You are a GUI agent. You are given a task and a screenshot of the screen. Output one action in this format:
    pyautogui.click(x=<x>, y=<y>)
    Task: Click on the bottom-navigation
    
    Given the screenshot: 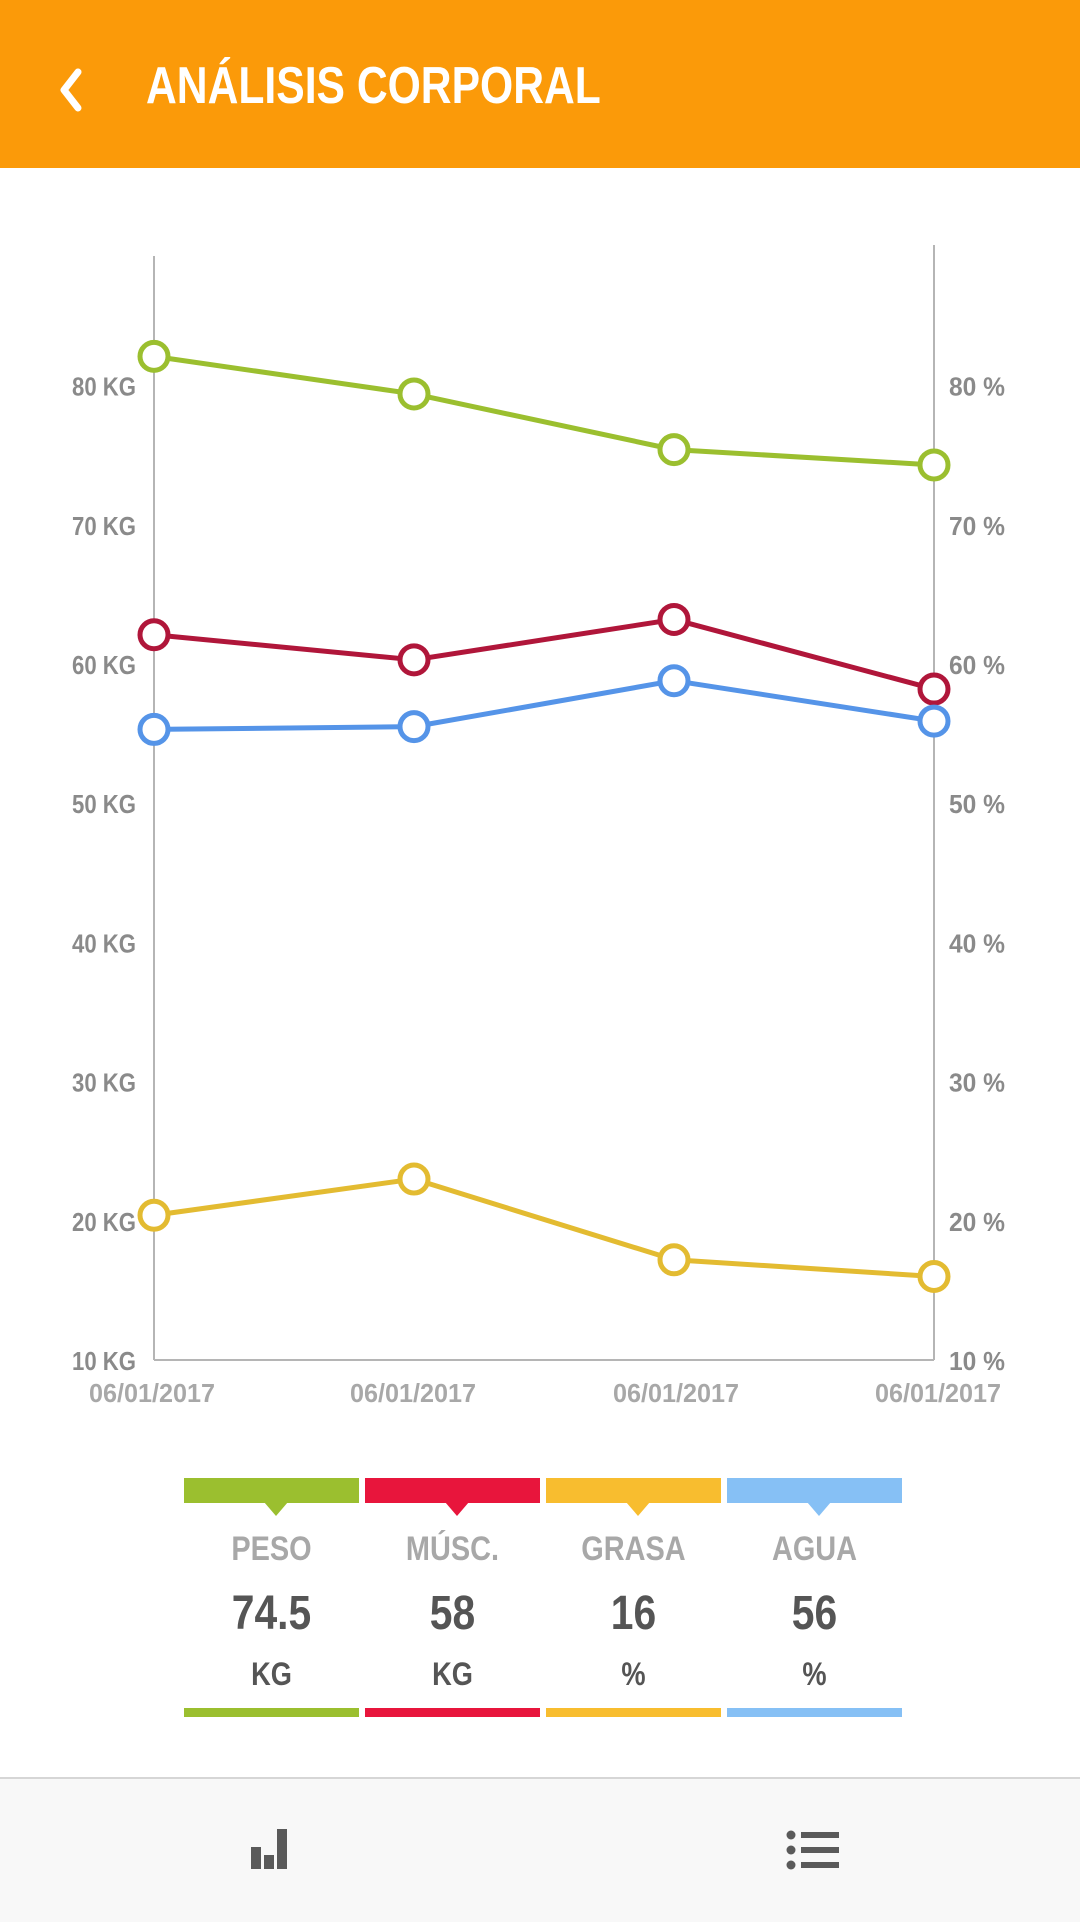 What is the action you would take?
    pyautogui.click(x=540, y=1849)
    